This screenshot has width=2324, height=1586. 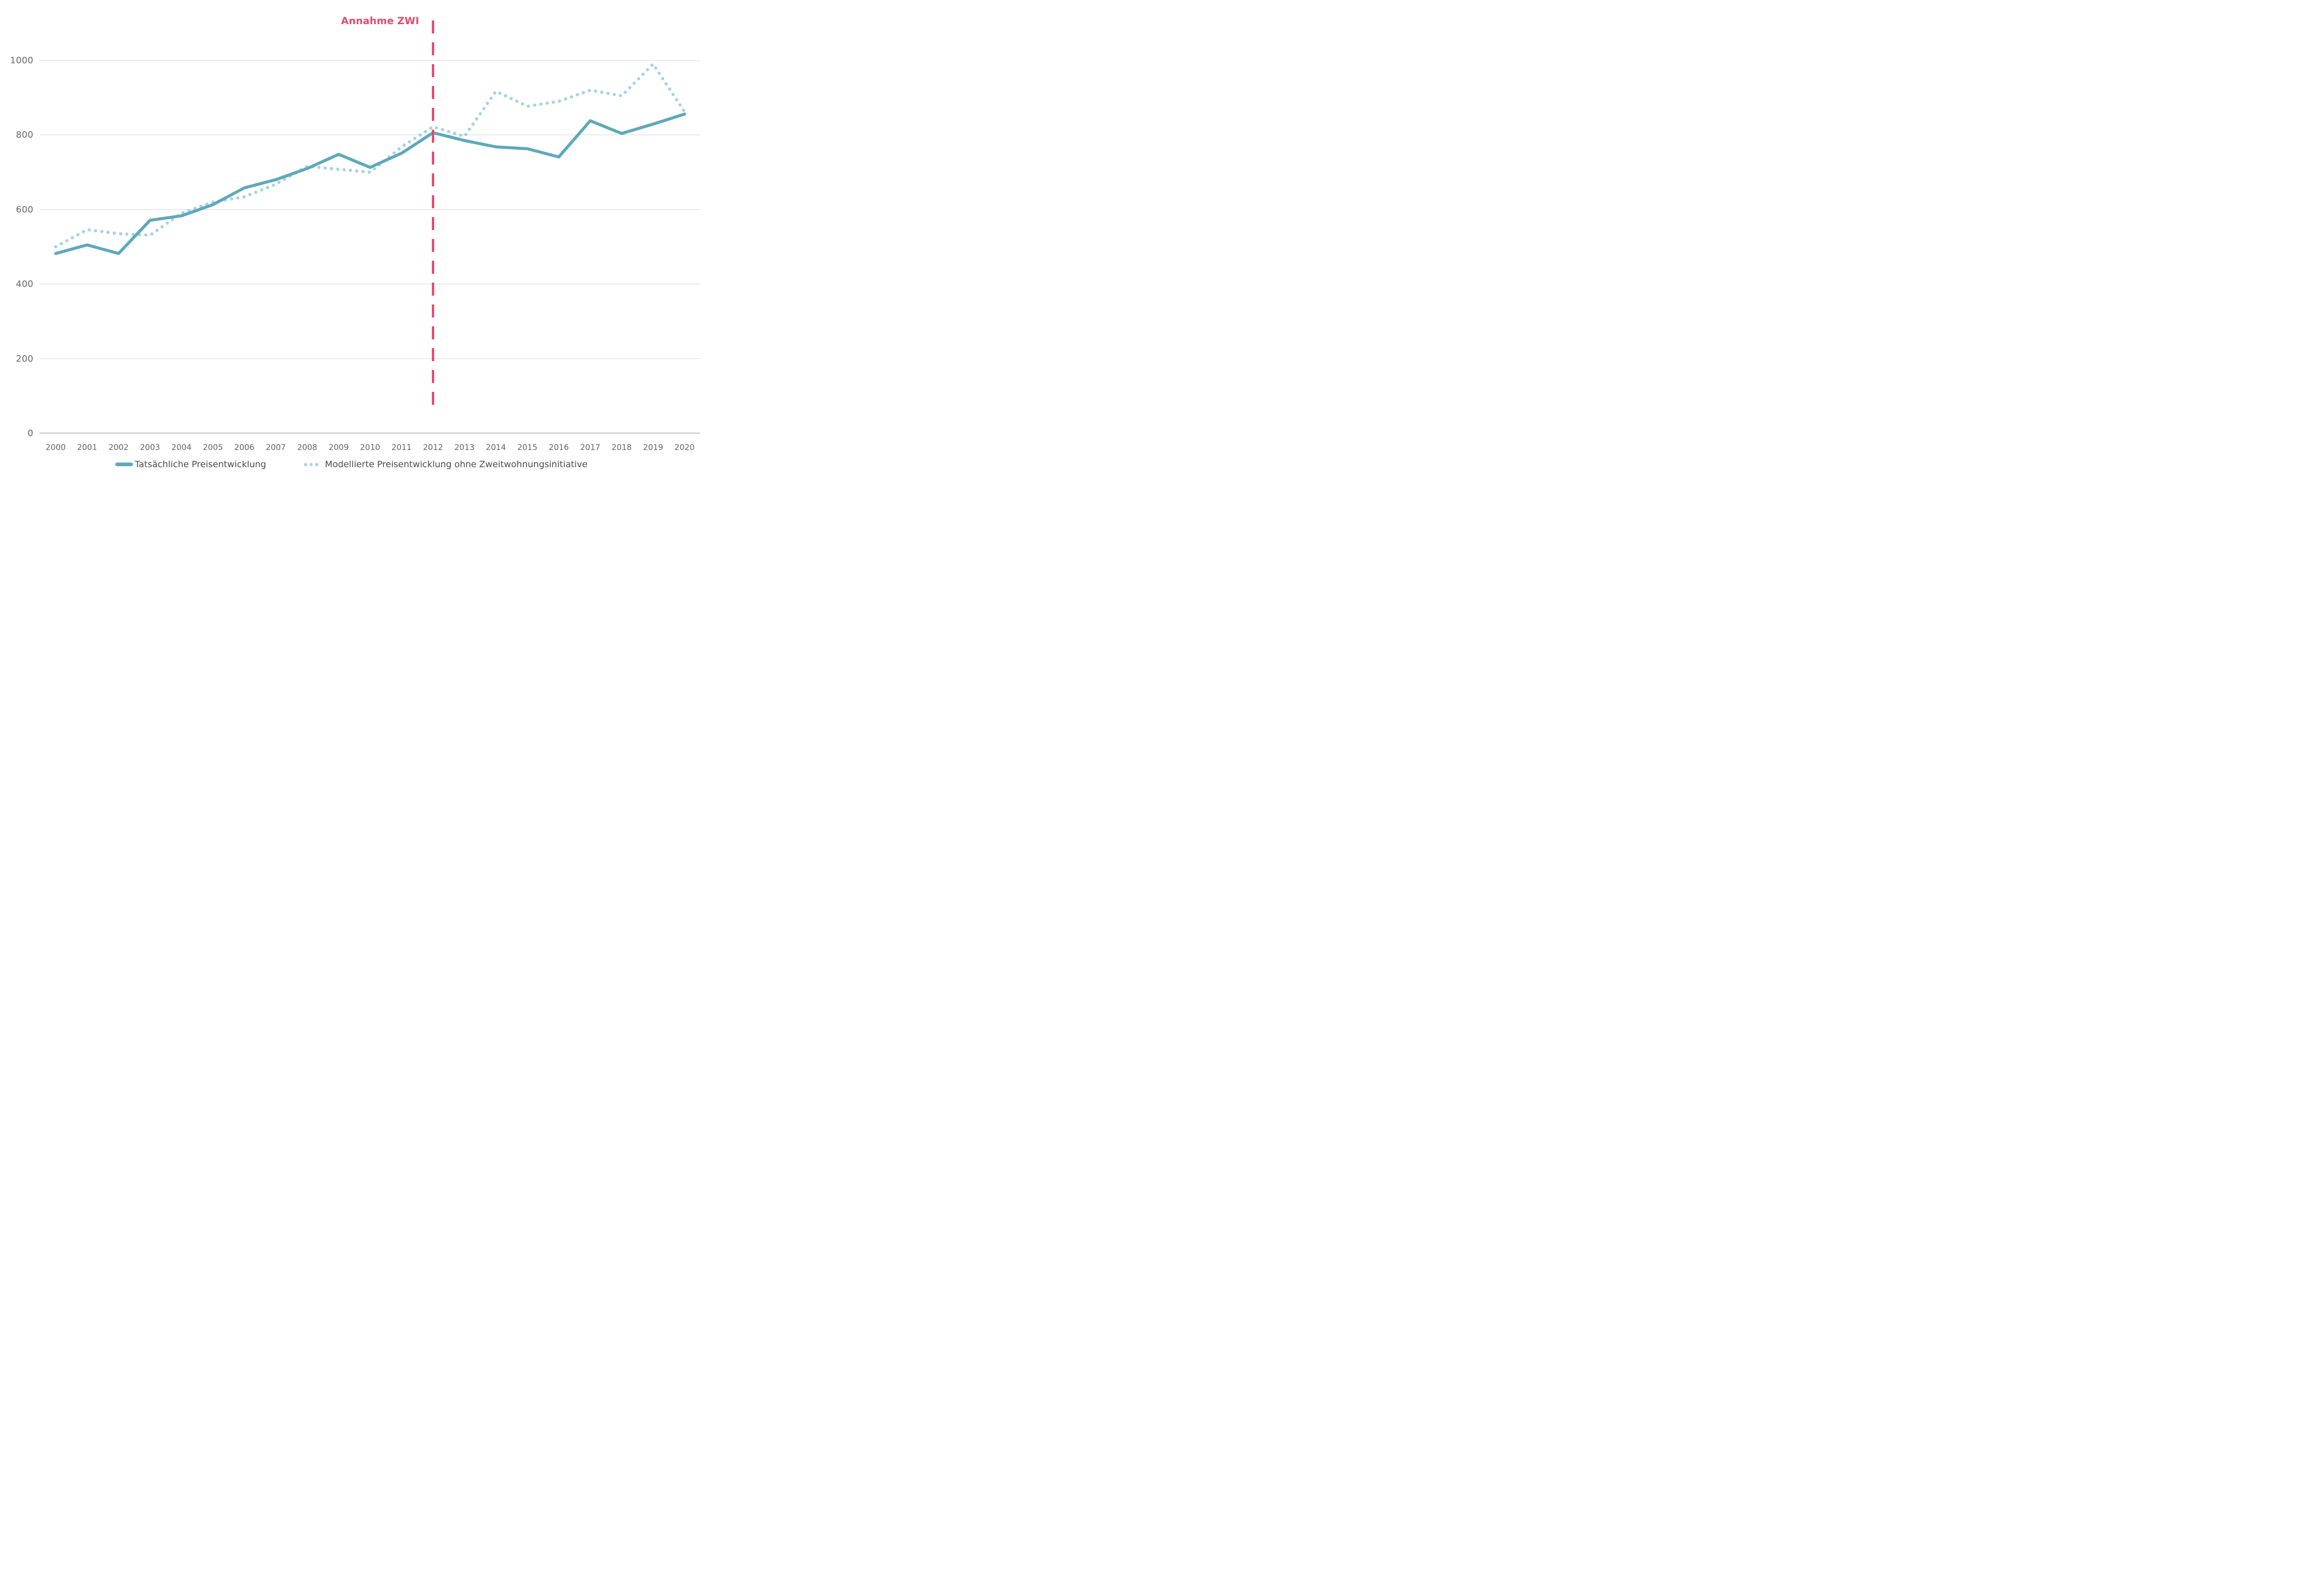 I want to click on x-tick-label: 2000, so click(x=56, y=447).